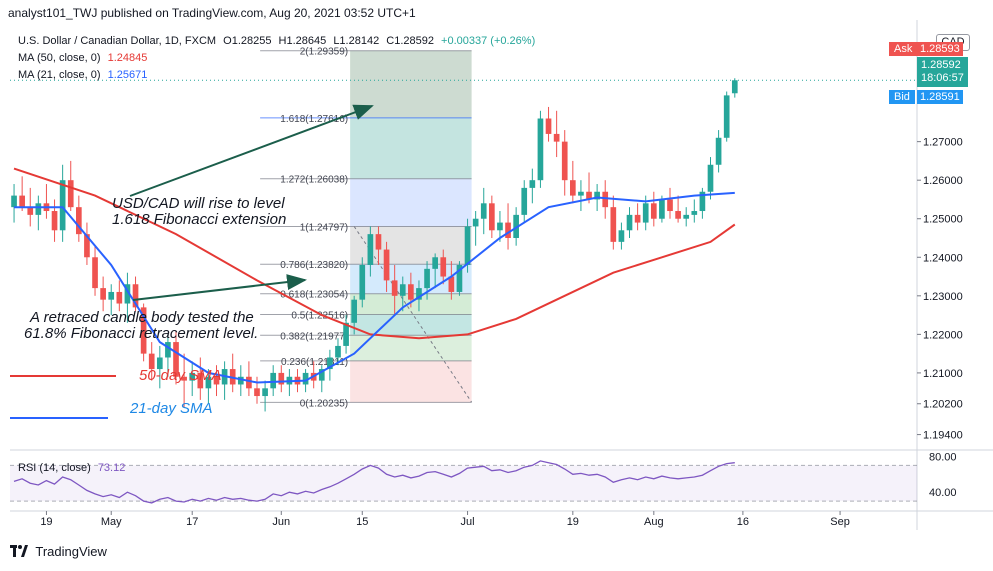 Image resolution: width=993 pixels, height=571 pixels. What do you see at coordinates (943, 405) in the screenshot?
I see `y-tick-label: 1.20200` at bounding box center [943, 405].